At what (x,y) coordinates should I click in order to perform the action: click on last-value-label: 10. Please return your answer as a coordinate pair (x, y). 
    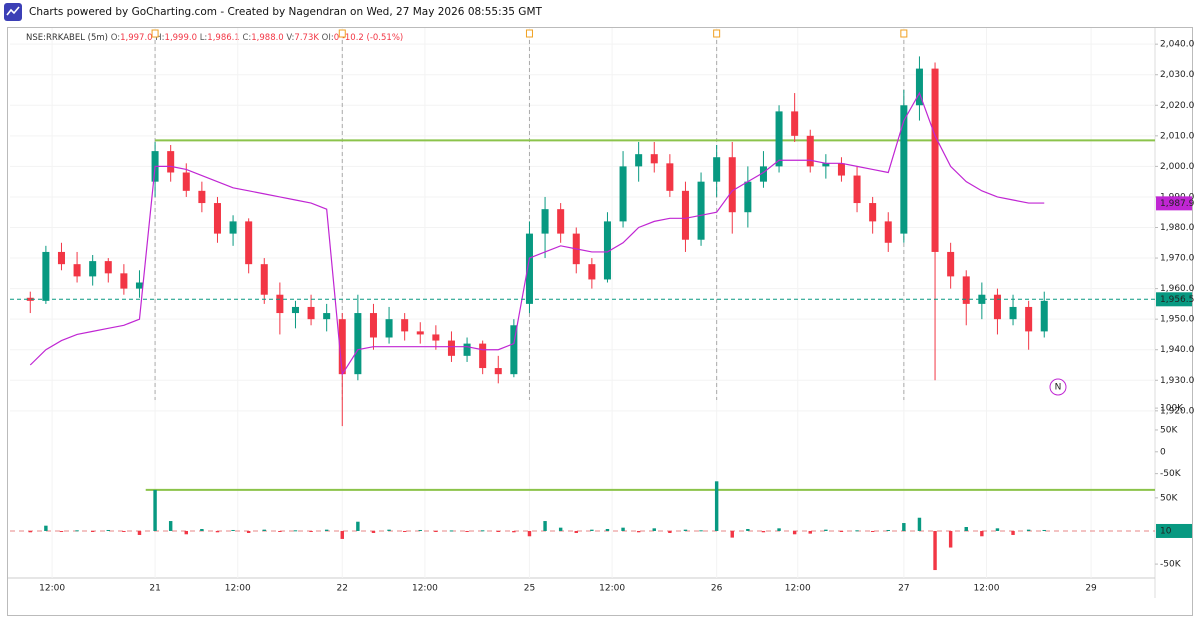
    Looking at the image, I should click on (1166, 531).